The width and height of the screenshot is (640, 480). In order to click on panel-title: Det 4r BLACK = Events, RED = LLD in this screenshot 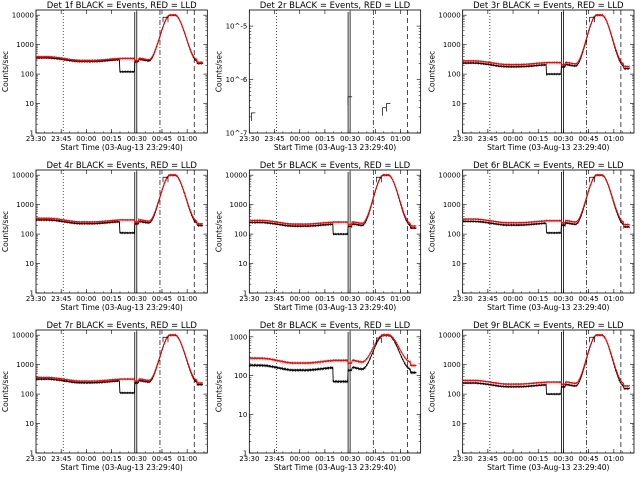, I will do `click(121, 166)`.